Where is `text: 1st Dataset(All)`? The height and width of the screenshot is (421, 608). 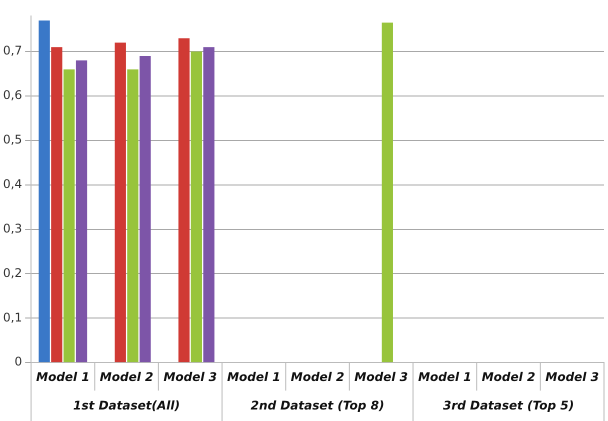 text: 1st Dataset(All) is located at coordinates (126, 405).